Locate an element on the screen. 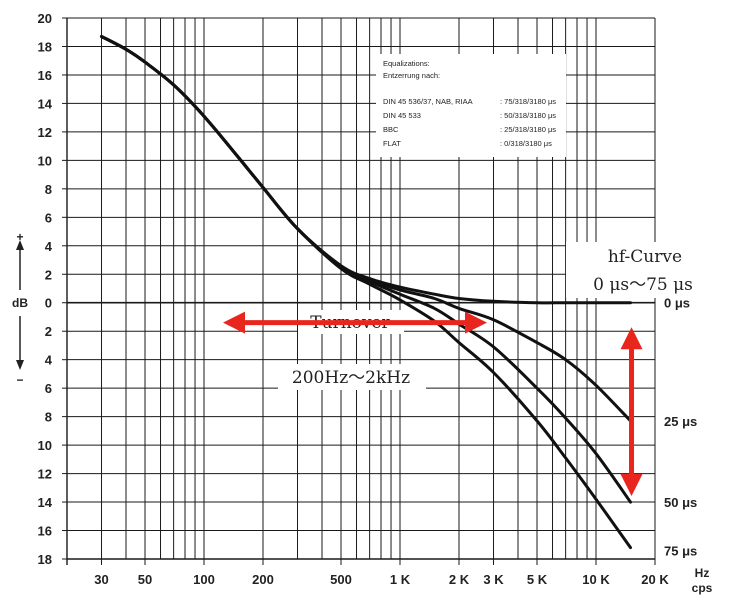 The width and height of the screenshot is (736, 596). x-tick-label: 20 K is located at coordinates (655, 579).